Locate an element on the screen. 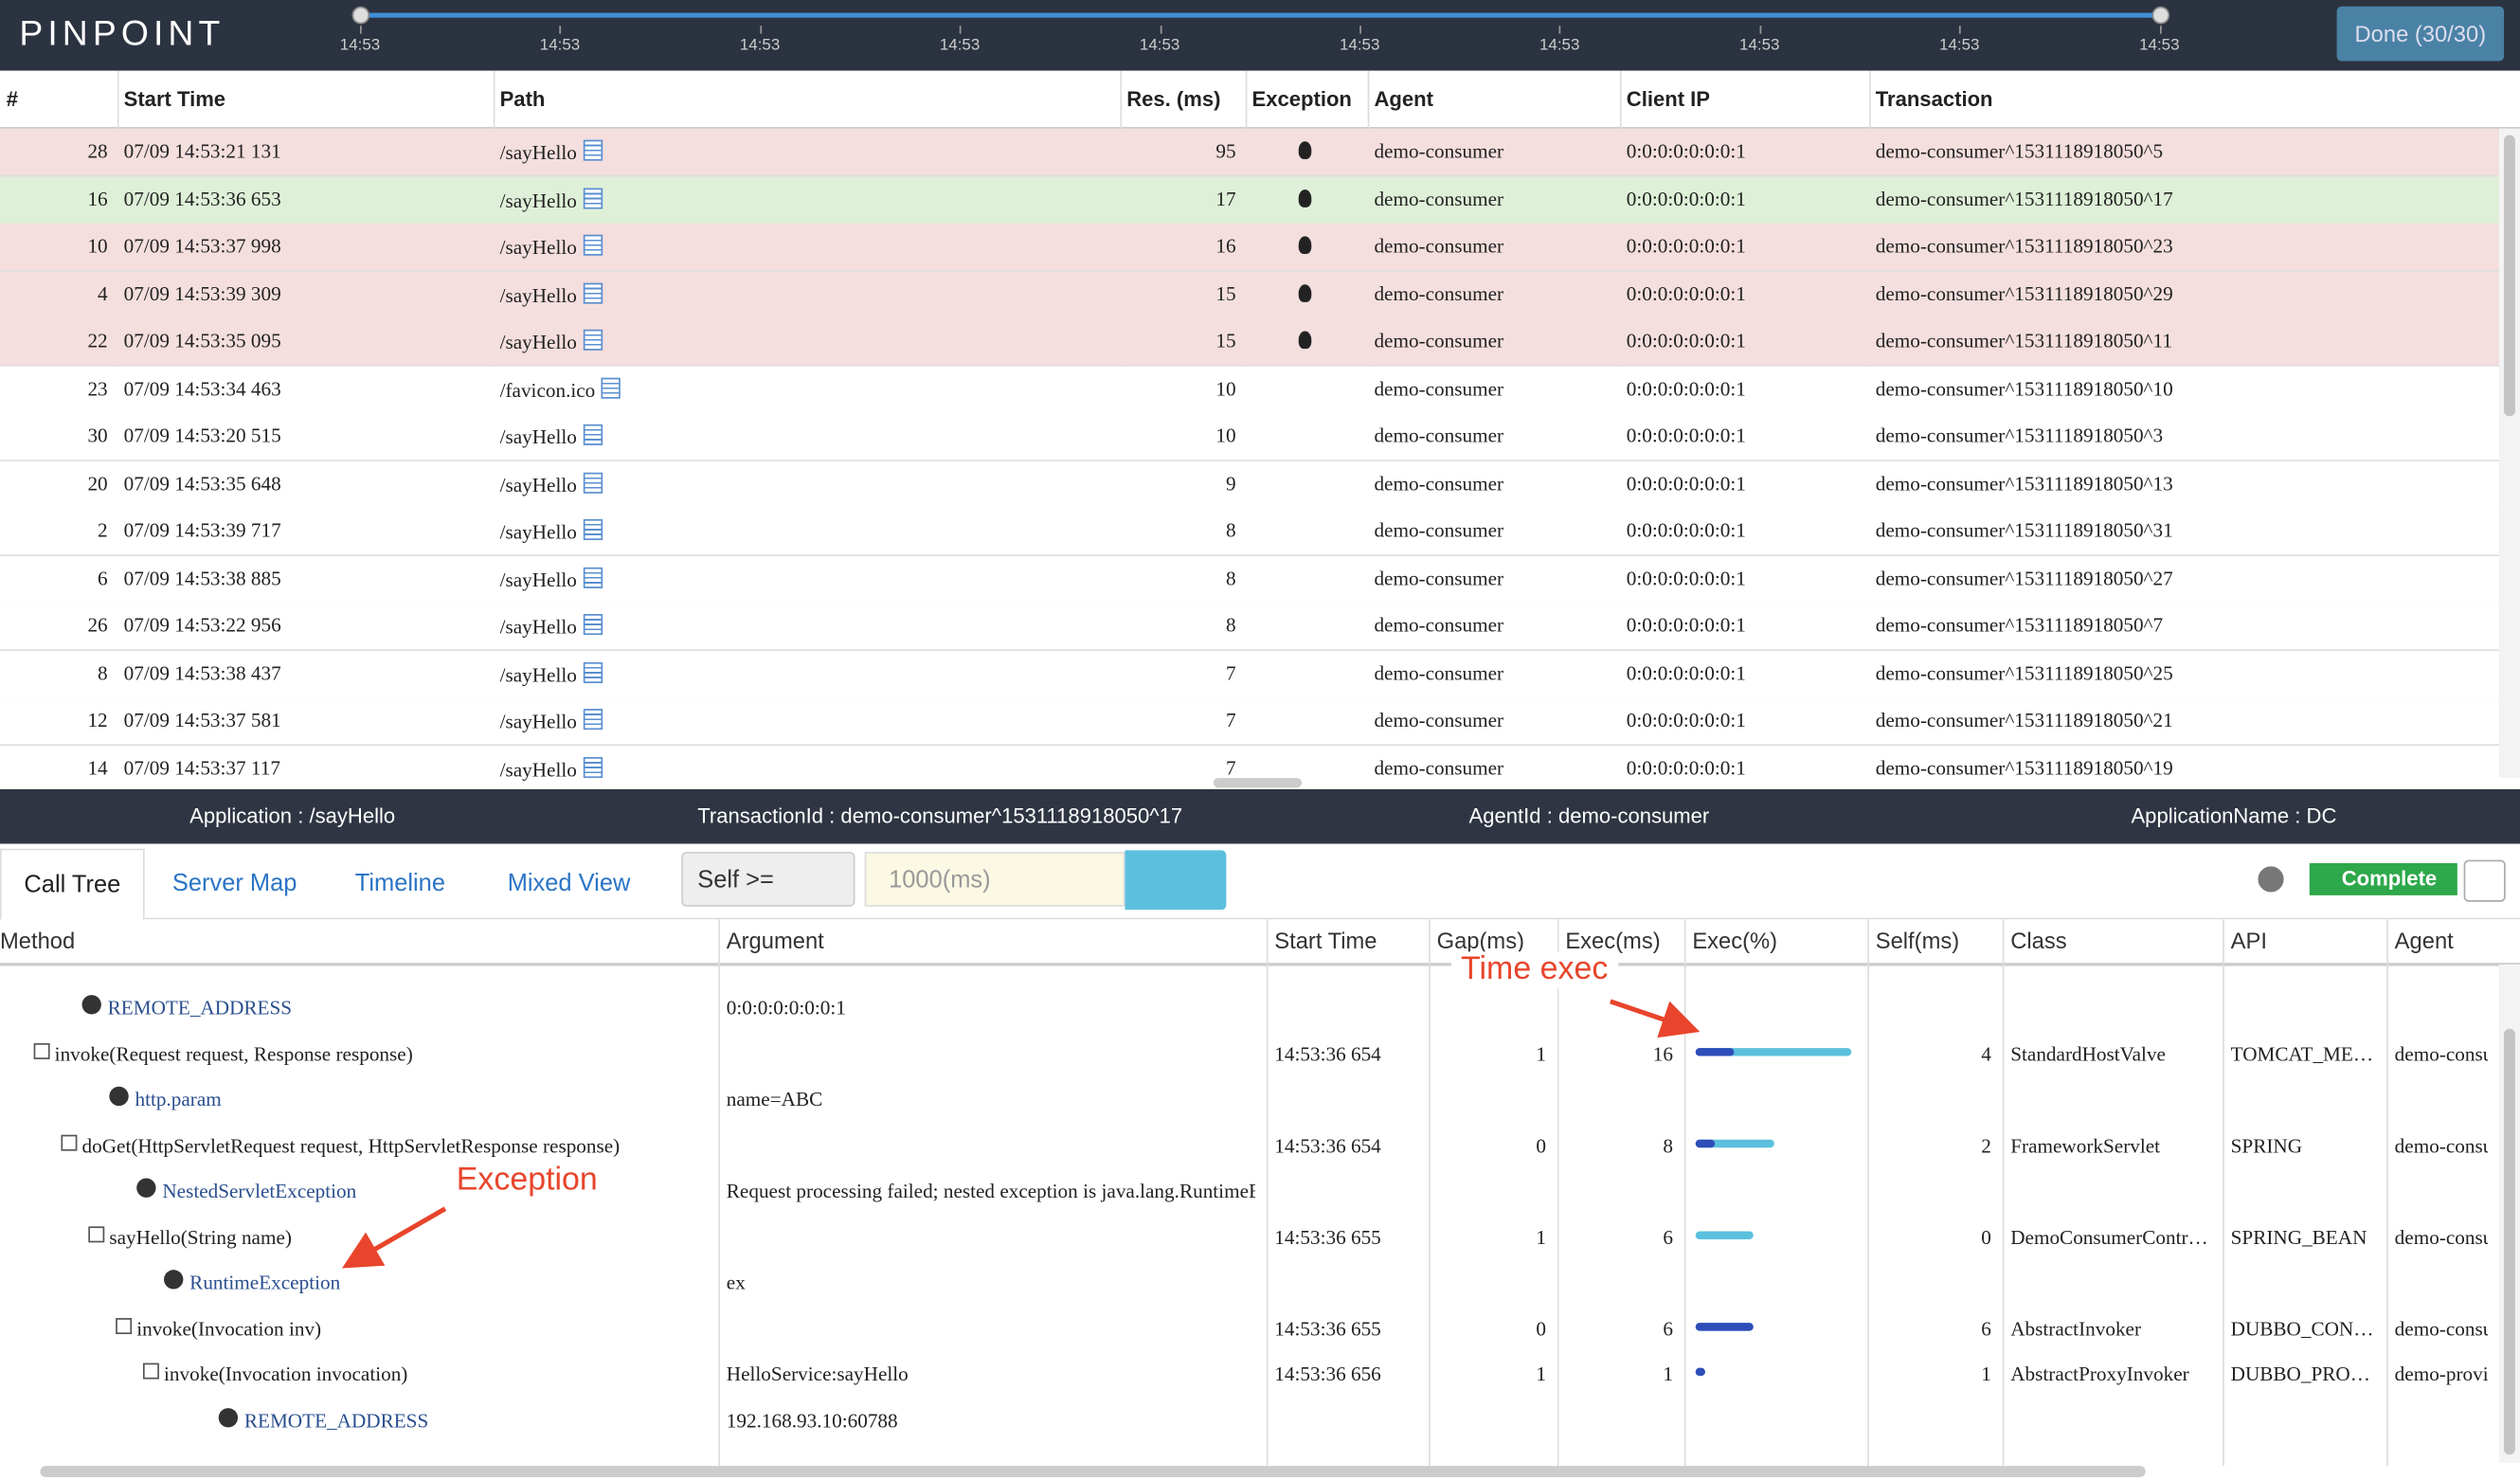 The width and height of the screenshot is (2520, 1480). column-header: Exec(%) is located at coordinates (1735, 940).